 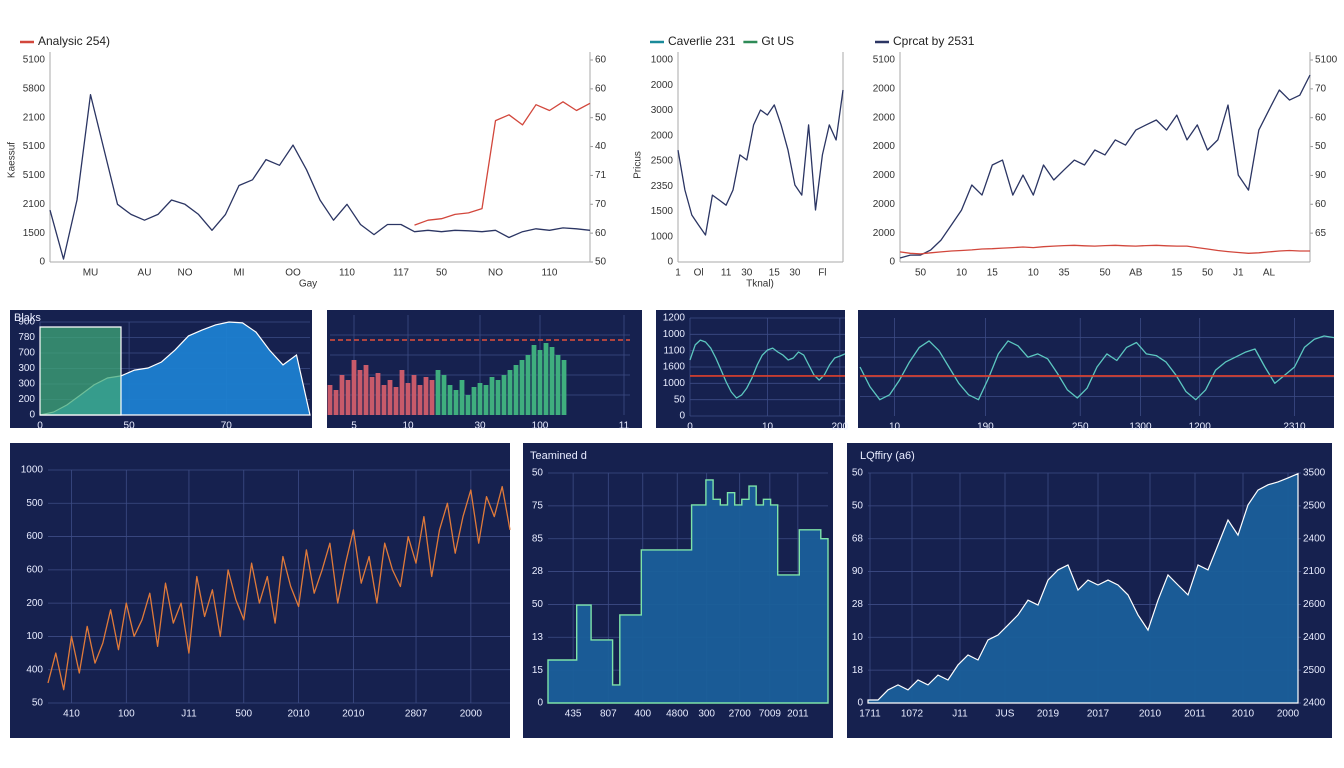 What do you see at coordinates (1140, 427) in the screenshot?
I see `x-tick-label: 1300` at bounding box center [1140, 427].